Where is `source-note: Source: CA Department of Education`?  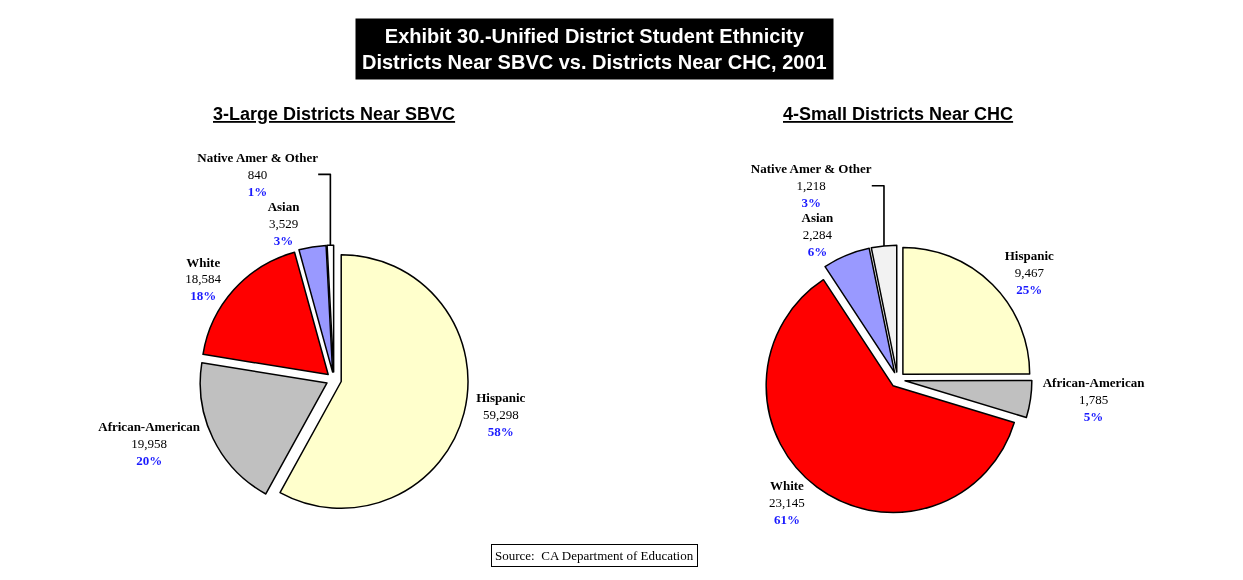
source-note: Source: CA Department of Education is located at coordinates (594, 555).